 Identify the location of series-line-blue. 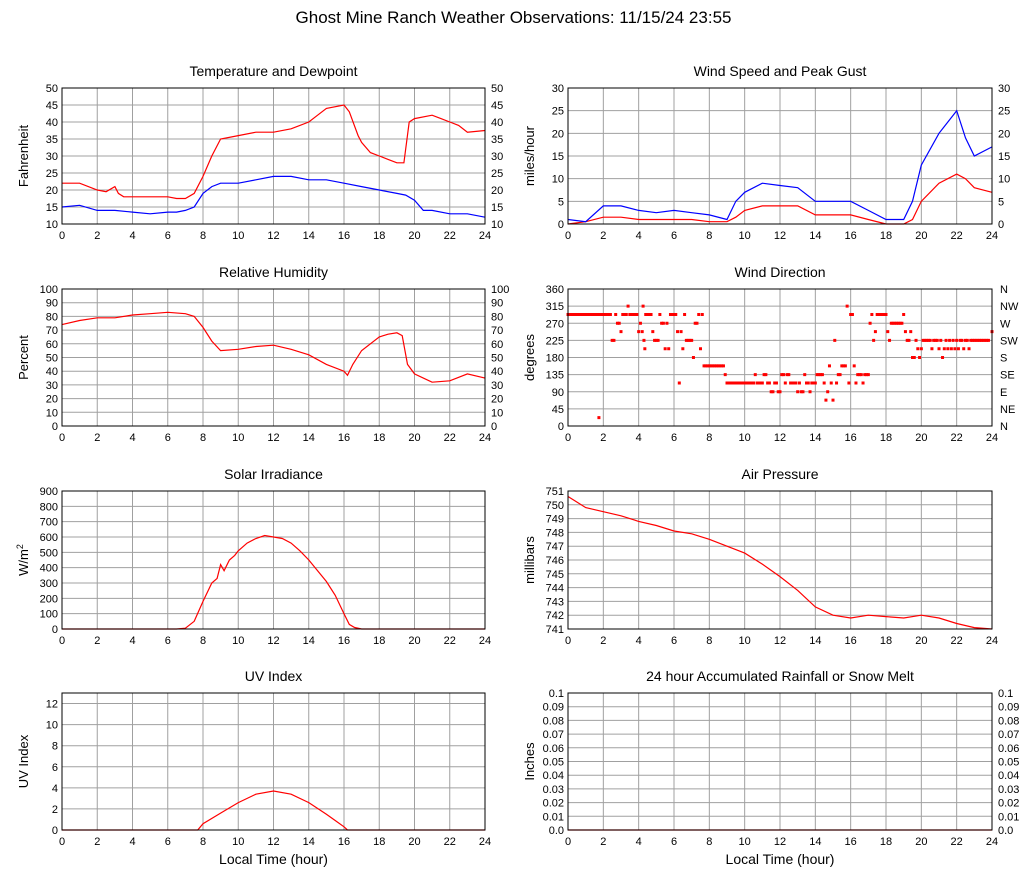
(780, 166).